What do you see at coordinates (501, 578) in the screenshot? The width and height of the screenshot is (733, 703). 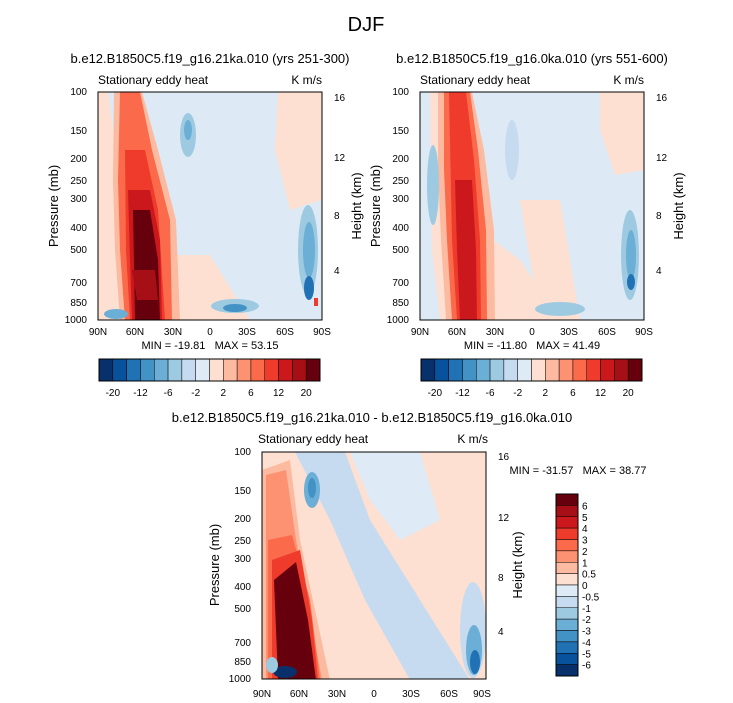 I see `y2-tick-label: 8` at bounding box center [501, 578].